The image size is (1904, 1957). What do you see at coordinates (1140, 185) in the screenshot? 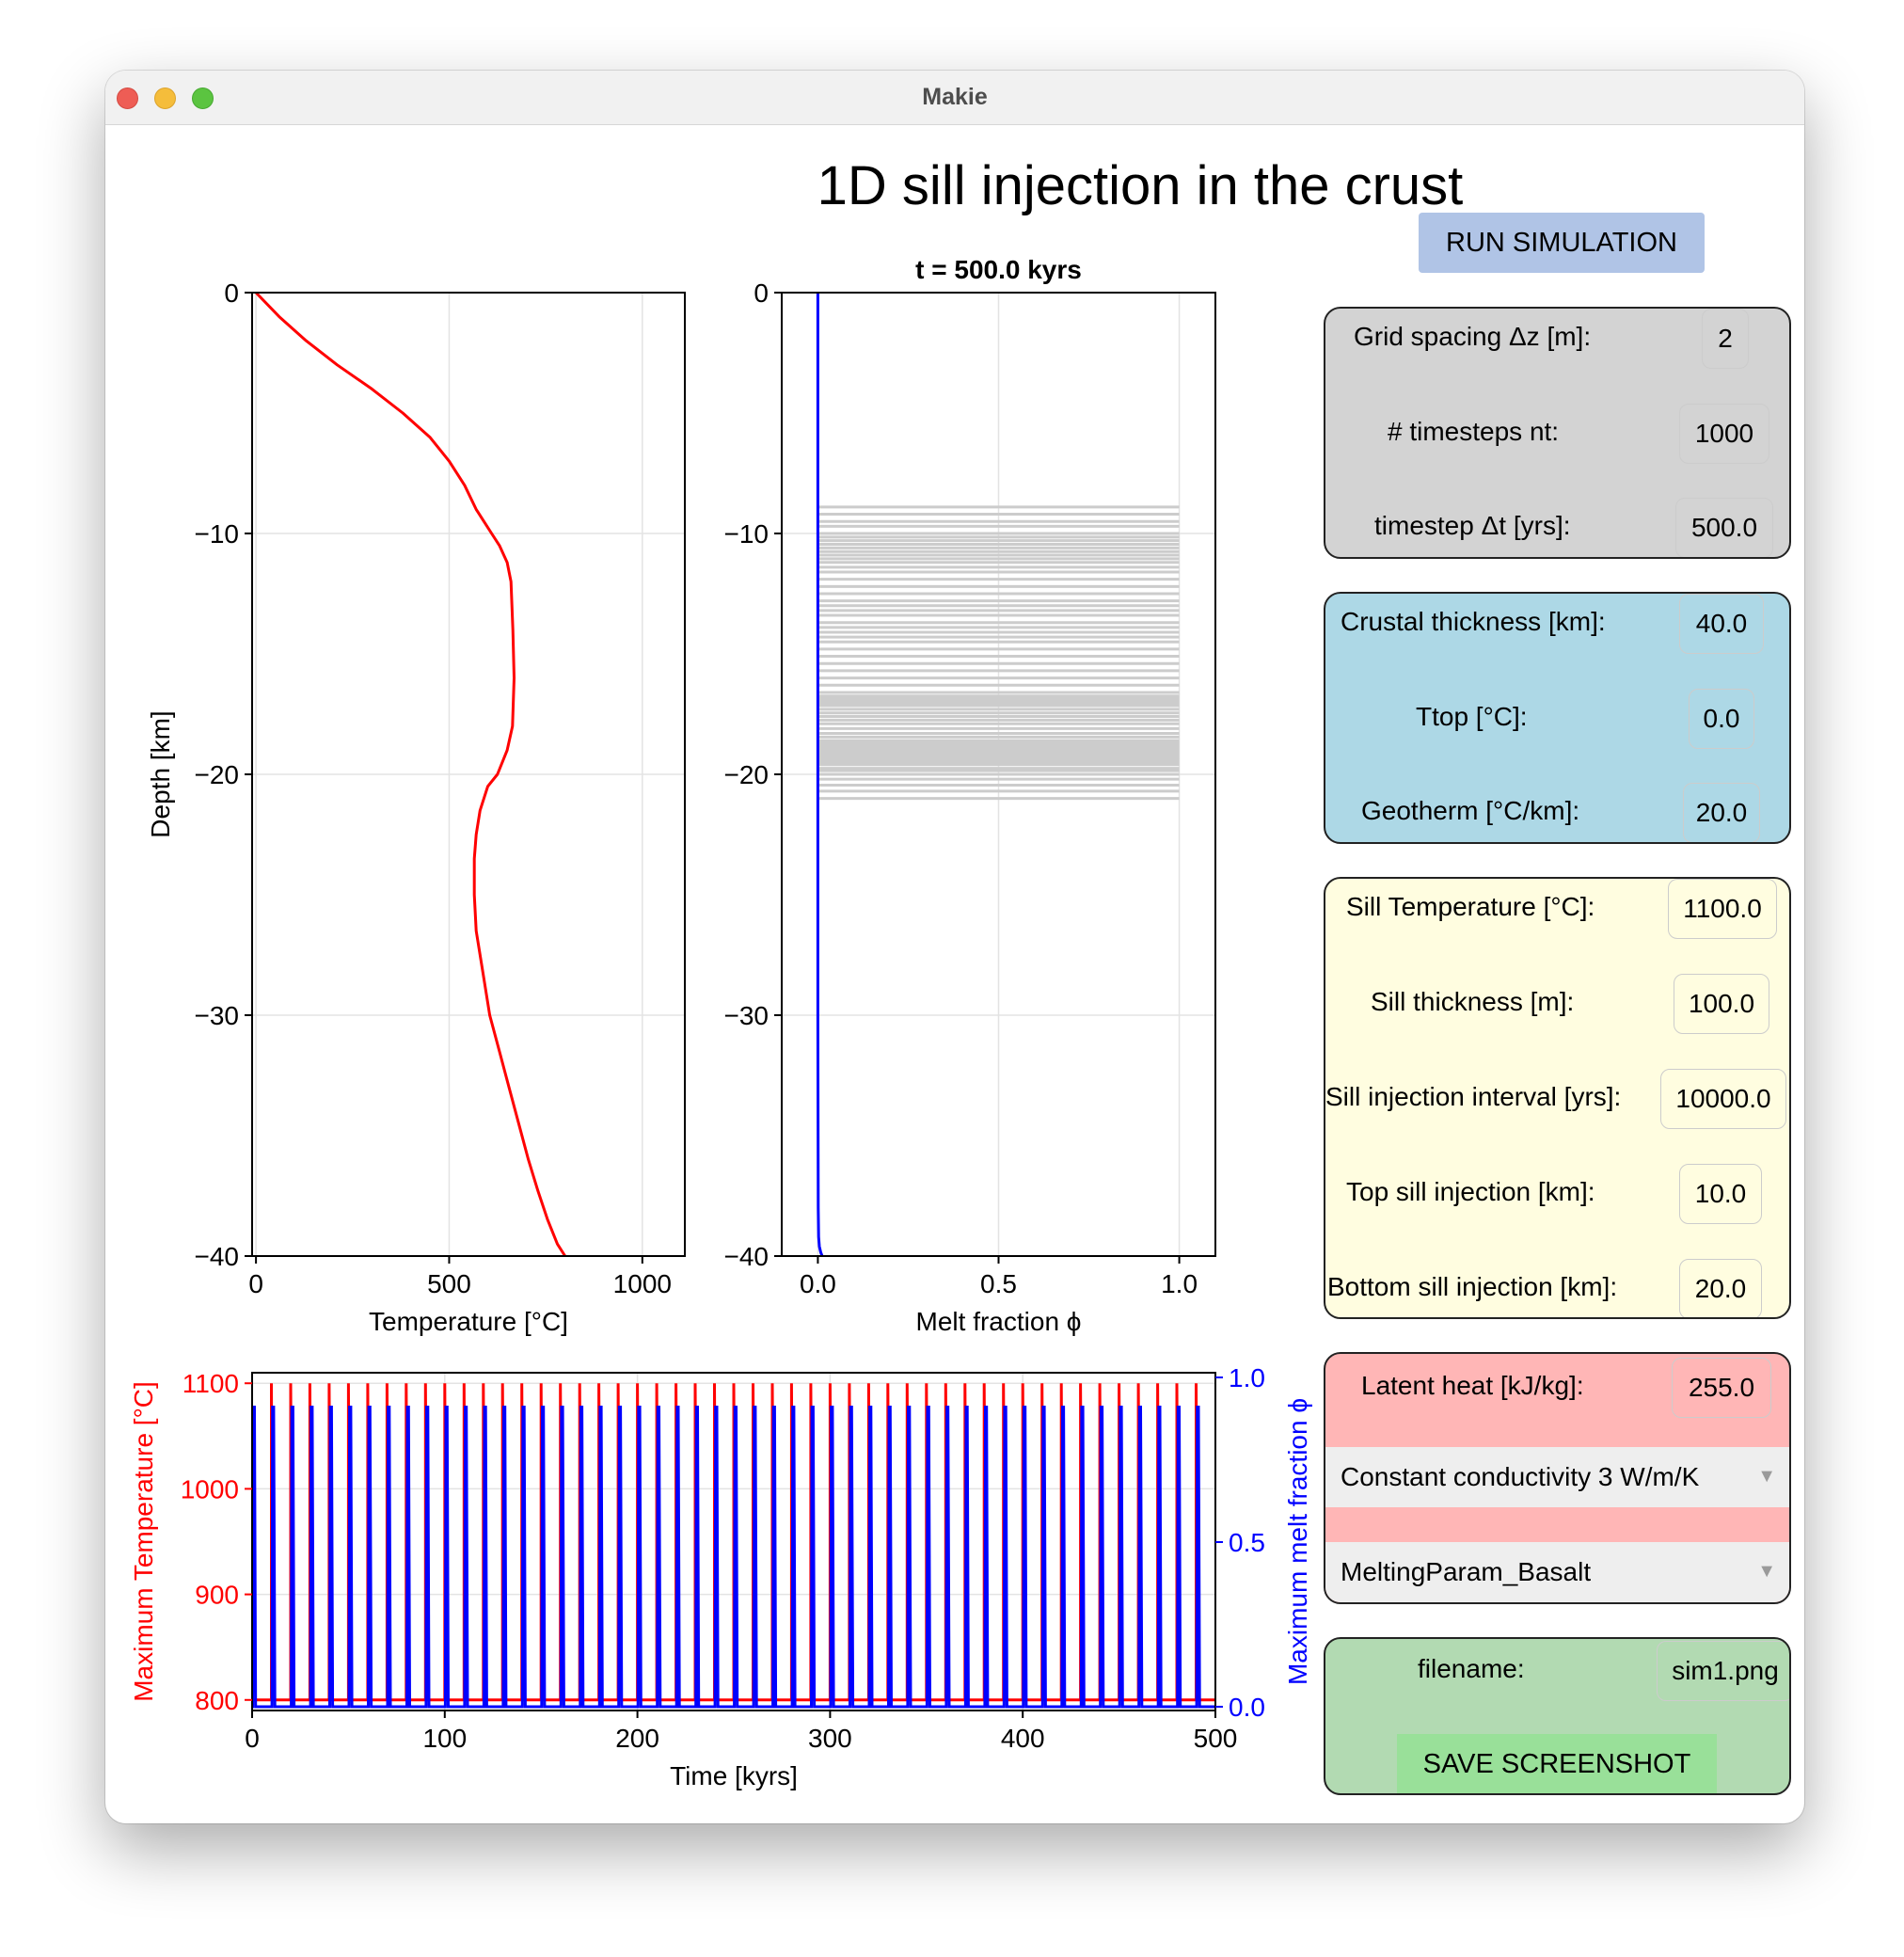
I see `figure-title: 1D sill injection in the crust` at bounding box center [1140, 185].